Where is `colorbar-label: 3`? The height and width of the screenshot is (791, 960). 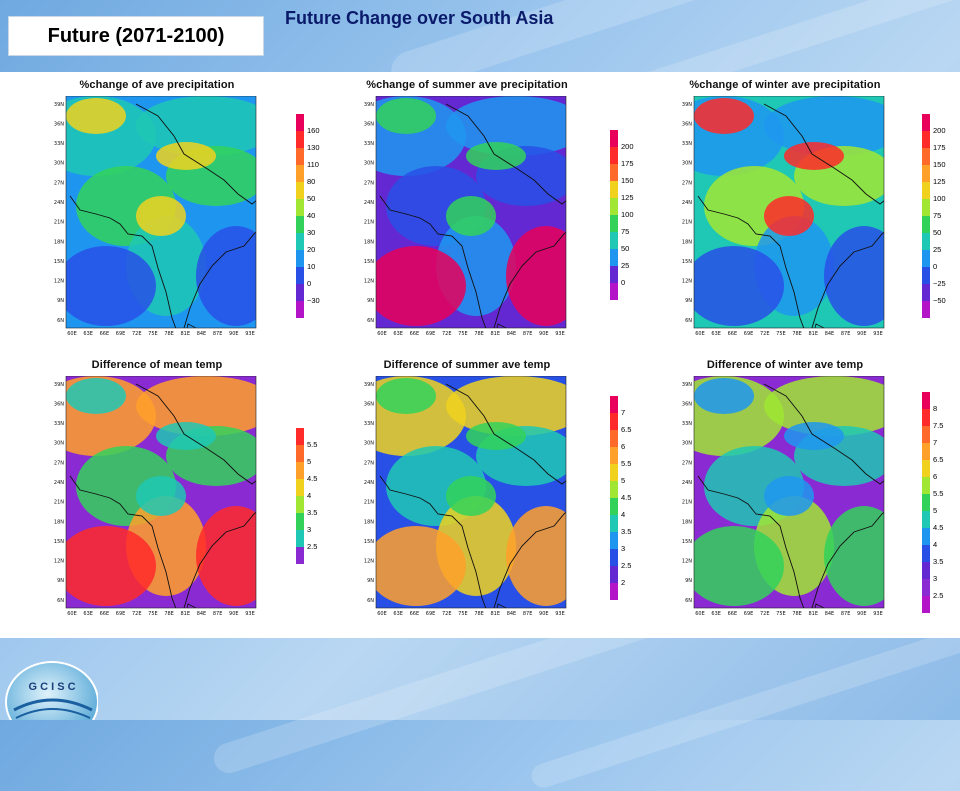
colorbar-label: 3 is located at coordinates (935, 578).